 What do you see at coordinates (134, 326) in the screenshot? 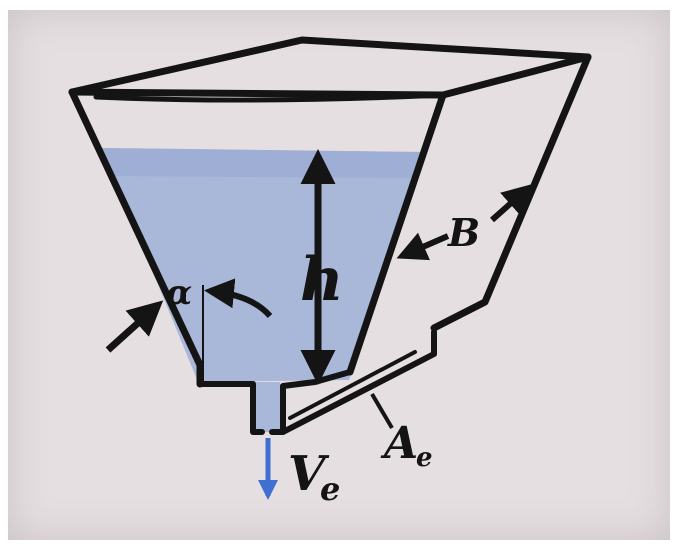
I see `angle-arrow-left` at bounding box center [134, 326].